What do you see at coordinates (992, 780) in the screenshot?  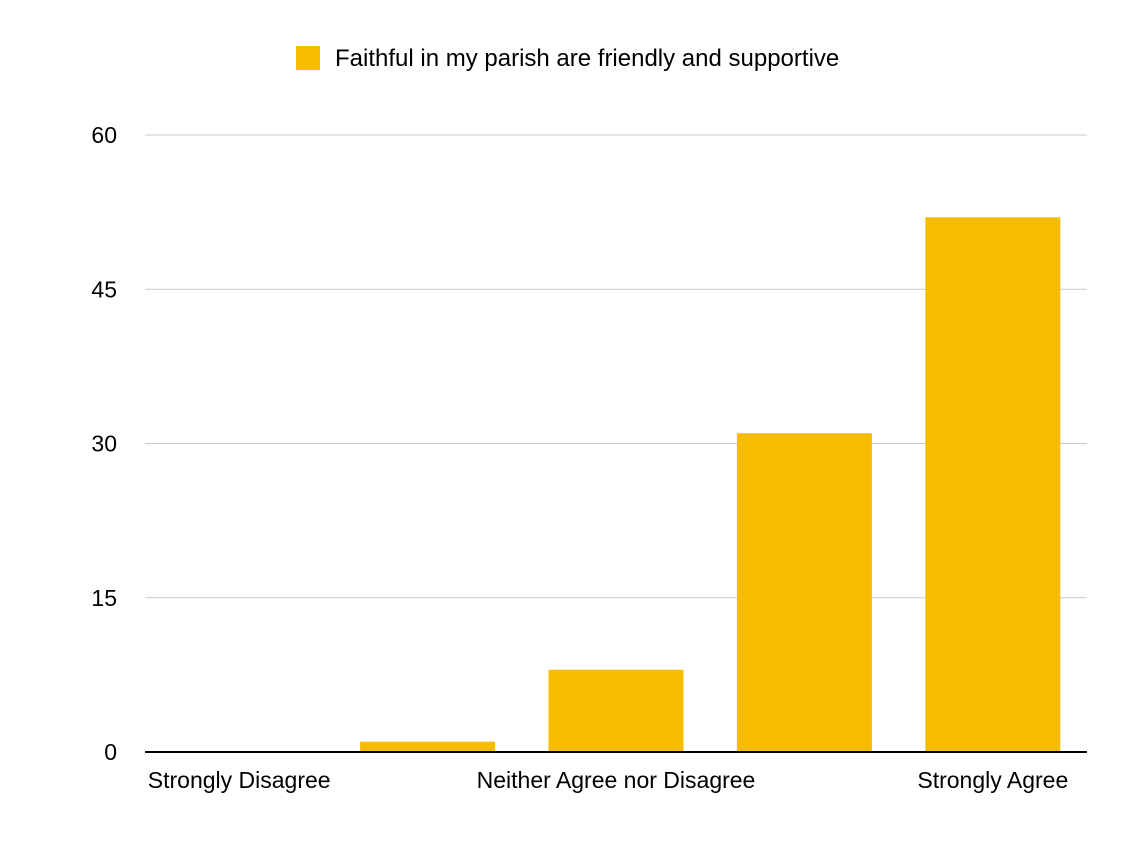 I see `x-tick-label: Strongly Agree` at bounding box center [992, 780].